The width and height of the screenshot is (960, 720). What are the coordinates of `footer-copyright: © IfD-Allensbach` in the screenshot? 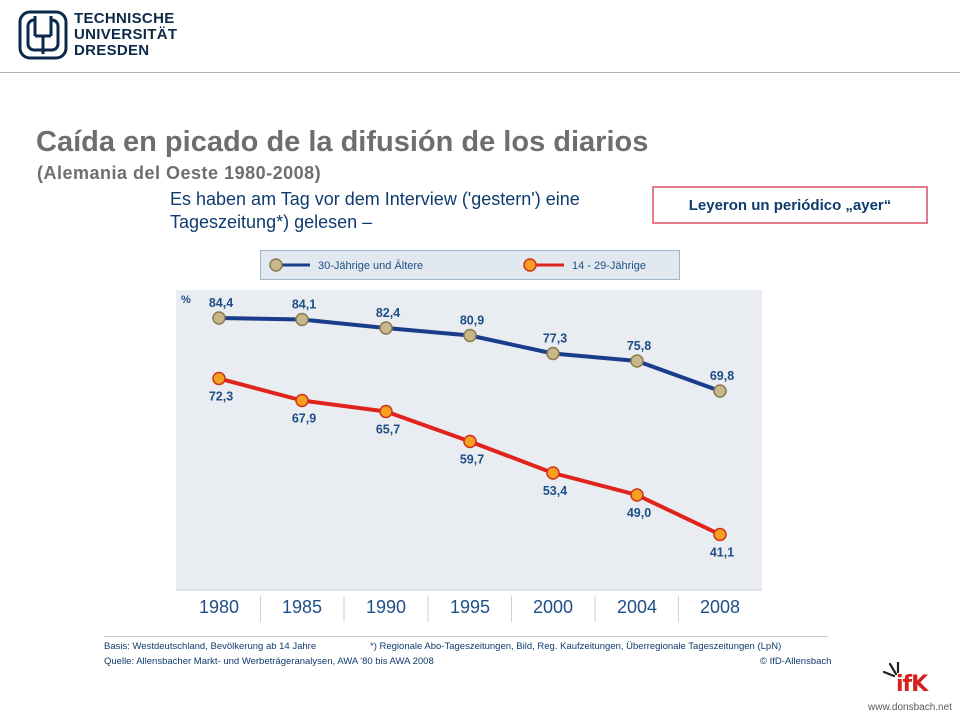 It's located at (796, 661).